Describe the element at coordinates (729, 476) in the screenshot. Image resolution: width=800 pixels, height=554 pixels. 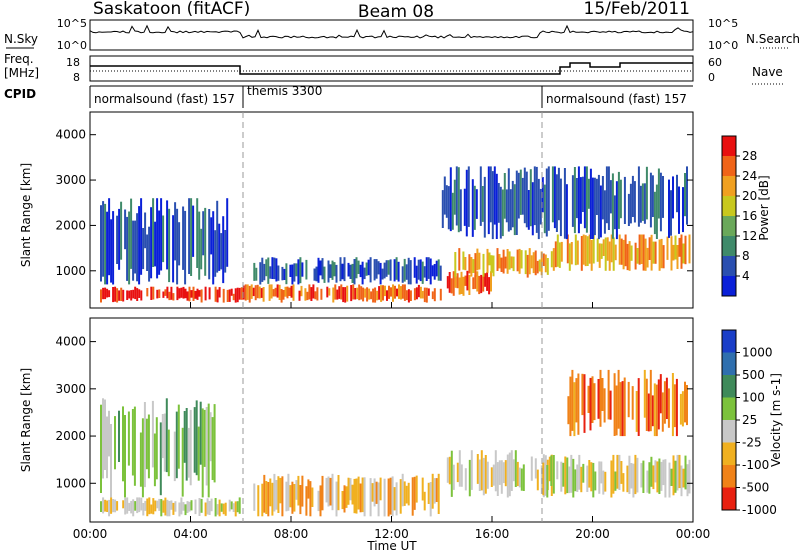
I see `colorbar-swatch` at that location.